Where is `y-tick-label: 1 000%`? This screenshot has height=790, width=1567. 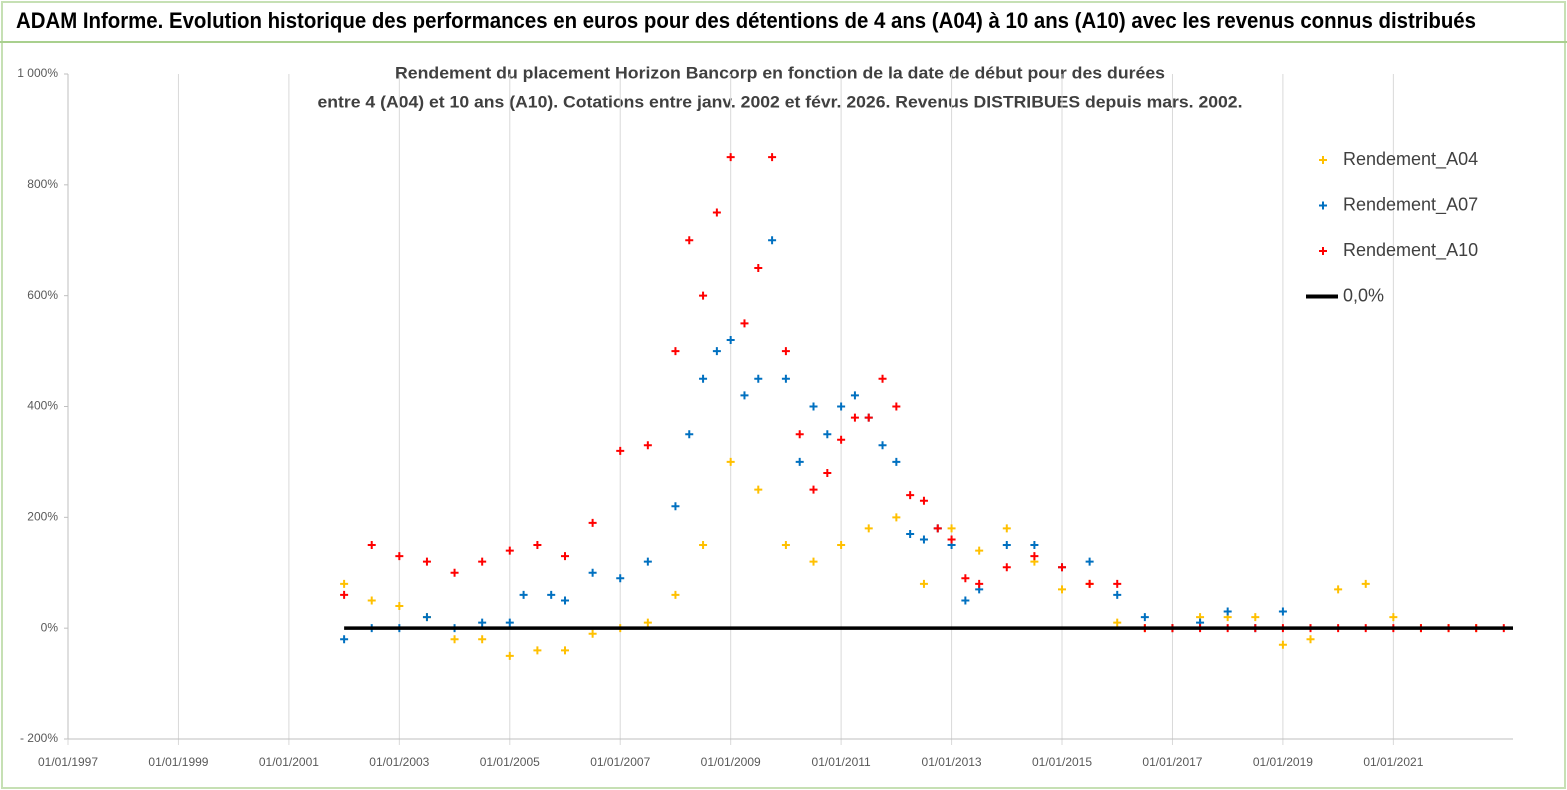
y-tick-label: 1 000% is located at coordinates (37, 73).